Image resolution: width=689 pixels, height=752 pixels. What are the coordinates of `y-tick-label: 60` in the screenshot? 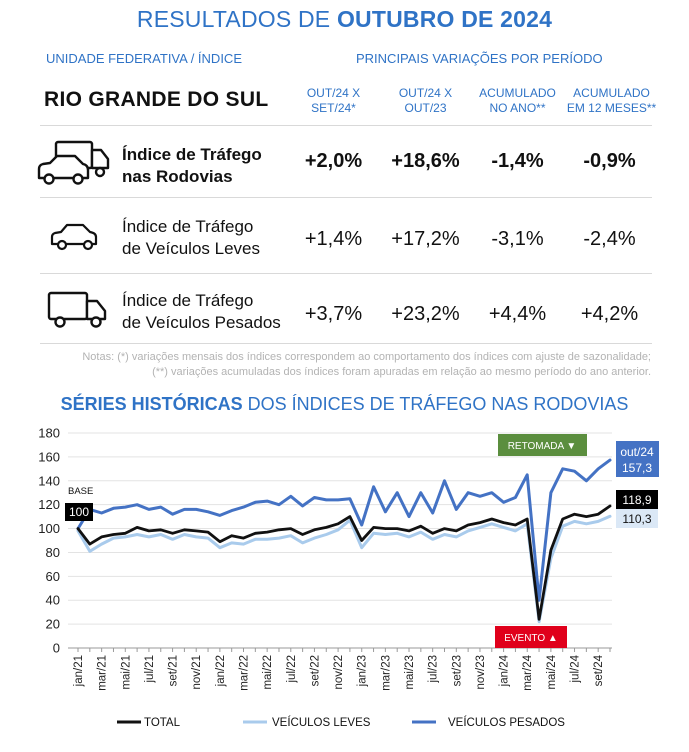 It's located at (53, 576).